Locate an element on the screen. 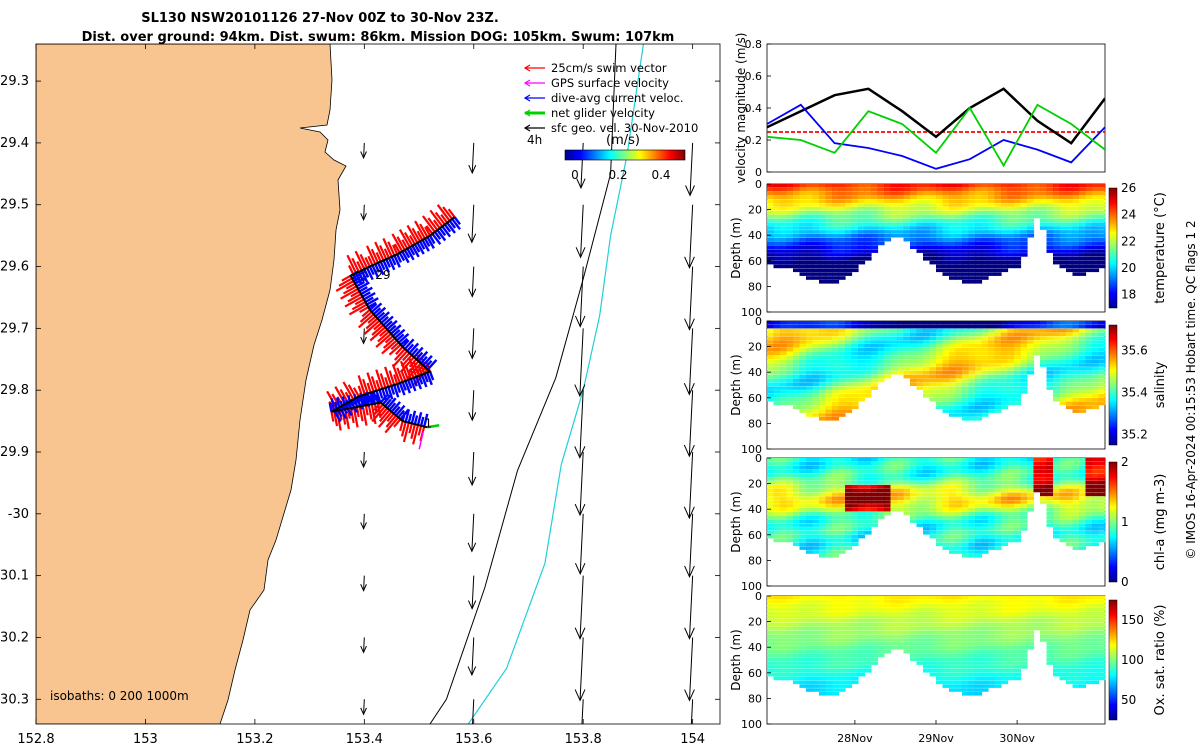 The image size is (1200, 754). map-ytick-label: 29.9 is located at coordinates (14, 452).